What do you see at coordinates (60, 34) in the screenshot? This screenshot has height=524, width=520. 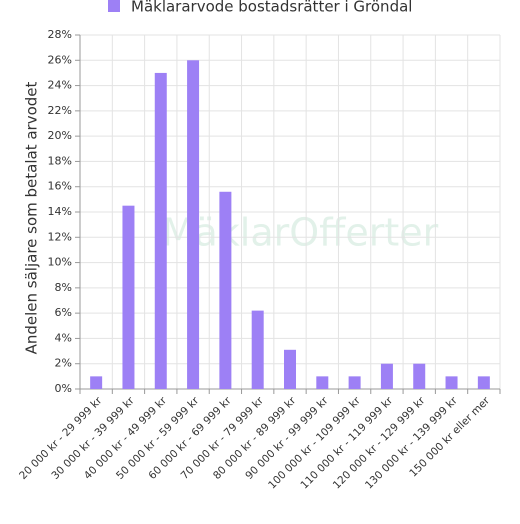 I see `y-tick-label: 28%` at bounding box center [60, 34].